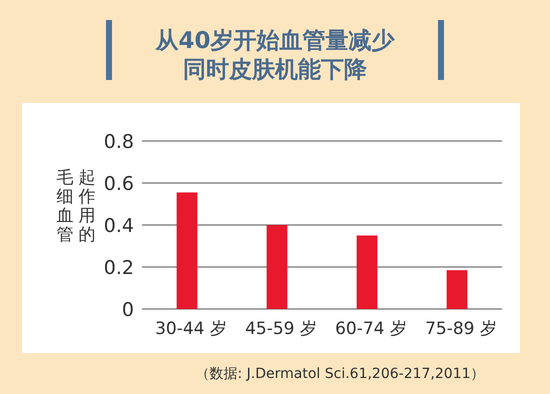  I want to click on y-tick-label: 0.4, so click(119, 226).